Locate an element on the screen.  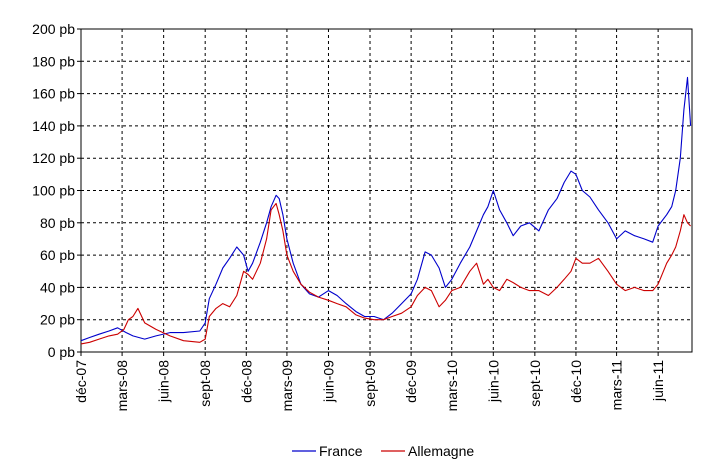
legend-label-allemagne: Allemagne is located at coordinates (441, 451).